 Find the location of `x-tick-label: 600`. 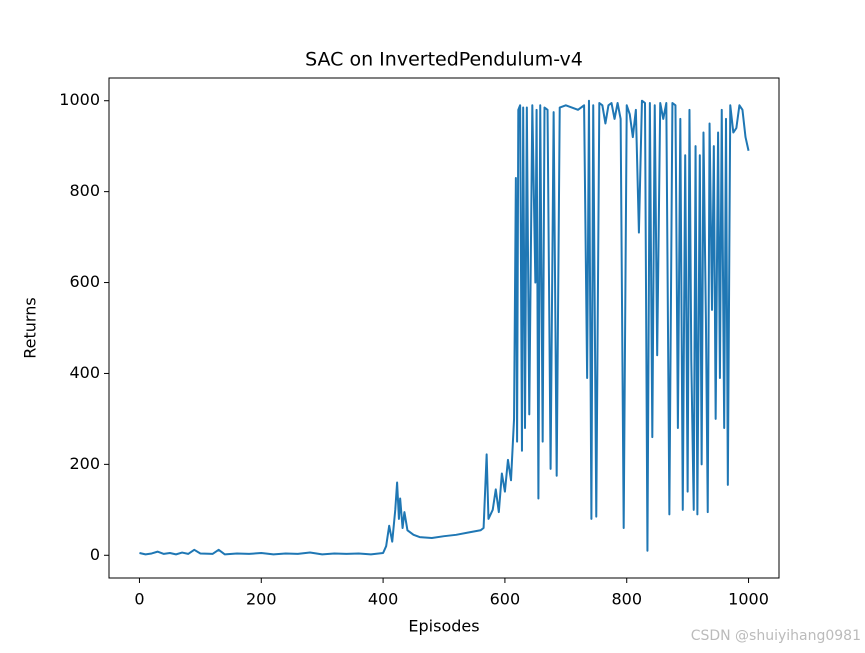

x-tick-label: 600 is located at coordinates (505, 599).